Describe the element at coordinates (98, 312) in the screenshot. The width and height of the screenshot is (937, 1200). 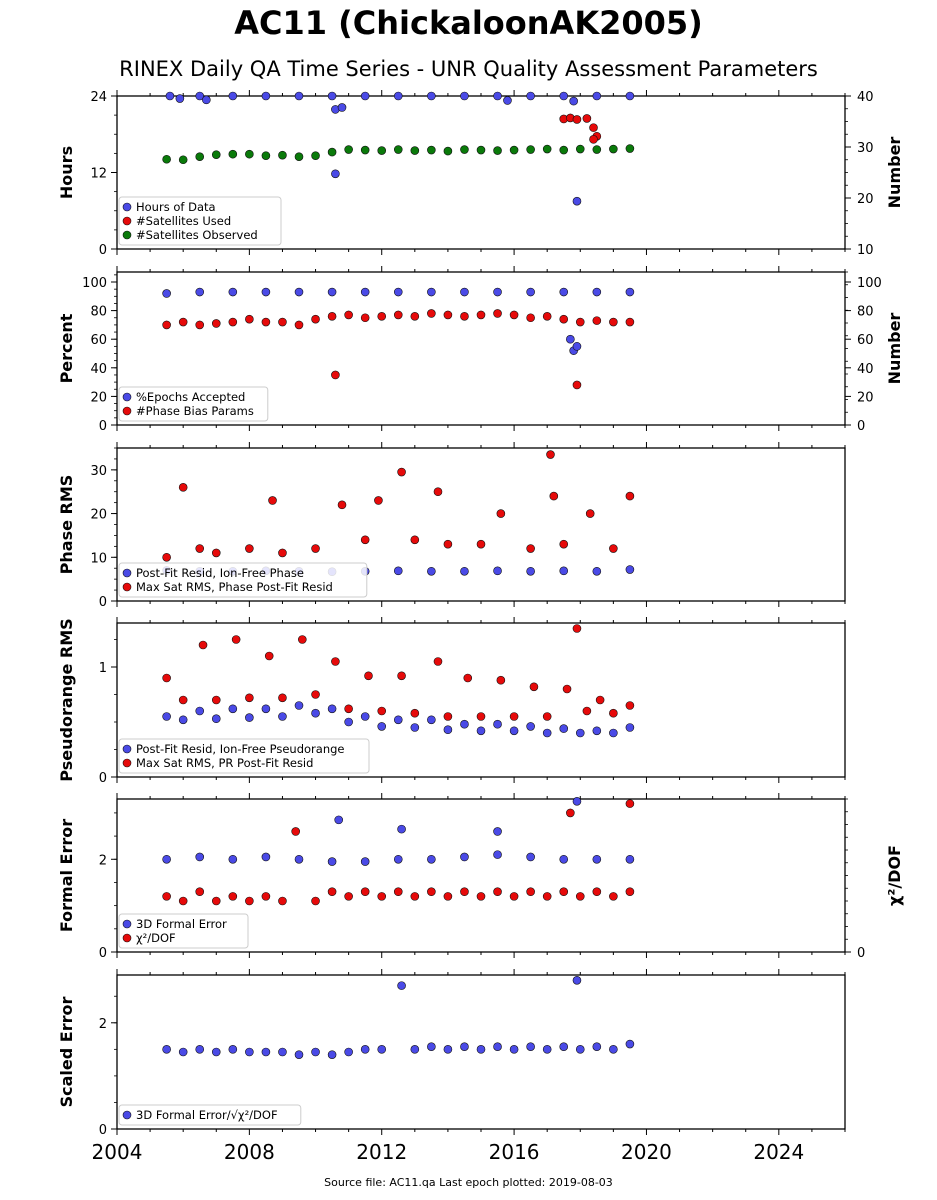
I see `y-tick-label: 80` at that location.